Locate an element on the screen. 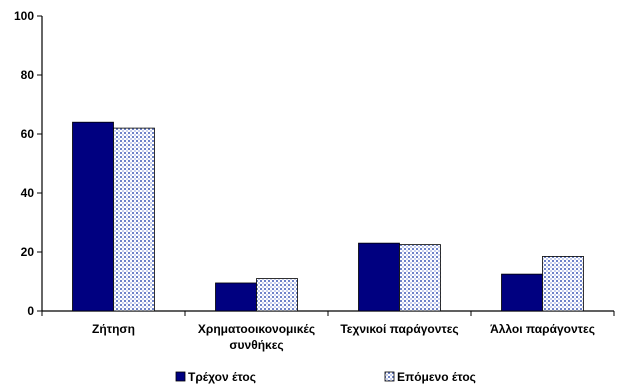  legend: Τρέχον έτος Επόμενο έτος is located at coordinates (325, 377).